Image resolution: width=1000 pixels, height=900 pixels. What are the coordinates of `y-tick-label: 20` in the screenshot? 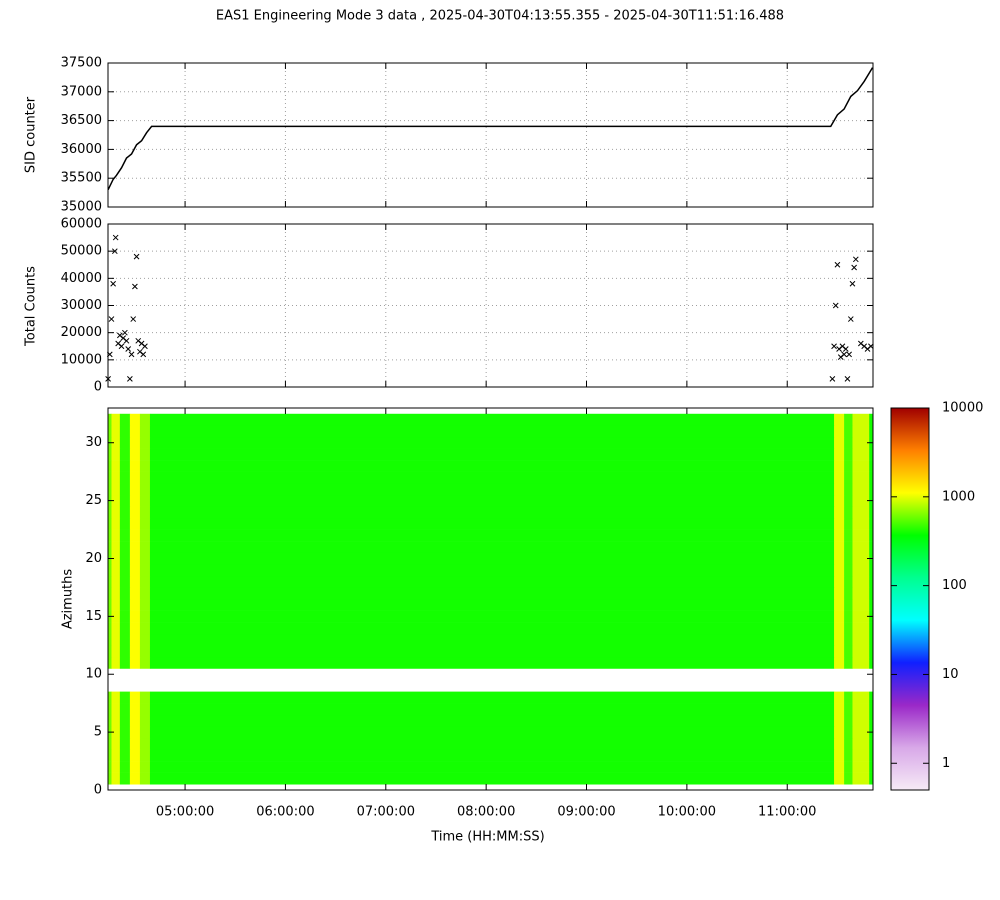 It's located at (93, 558).